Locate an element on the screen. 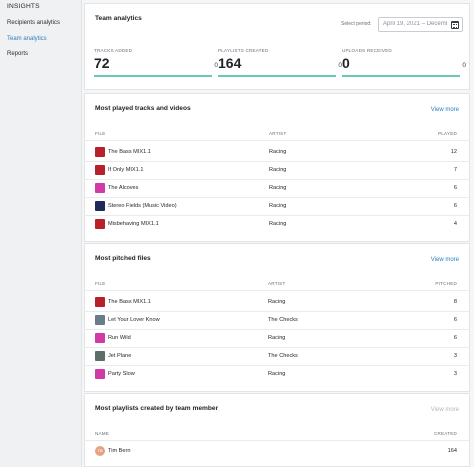  period-date-picker: April 19, 2021 – December is located at coordinates (420, 24).